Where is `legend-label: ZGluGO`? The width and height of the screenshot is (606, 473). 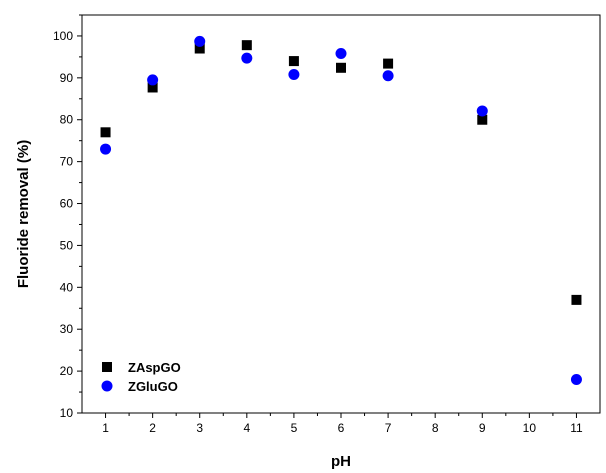 legend-label: ZGluGO is located at coordinates (153, 386).